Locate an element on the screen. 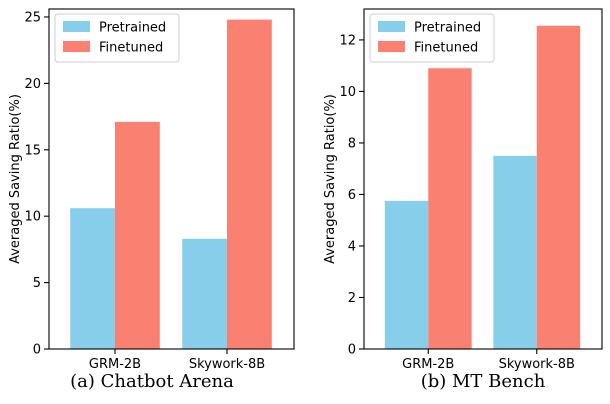 This screenshot has height=404, width=610. y-tick-label: 2 is located at coordinates (352, 298).